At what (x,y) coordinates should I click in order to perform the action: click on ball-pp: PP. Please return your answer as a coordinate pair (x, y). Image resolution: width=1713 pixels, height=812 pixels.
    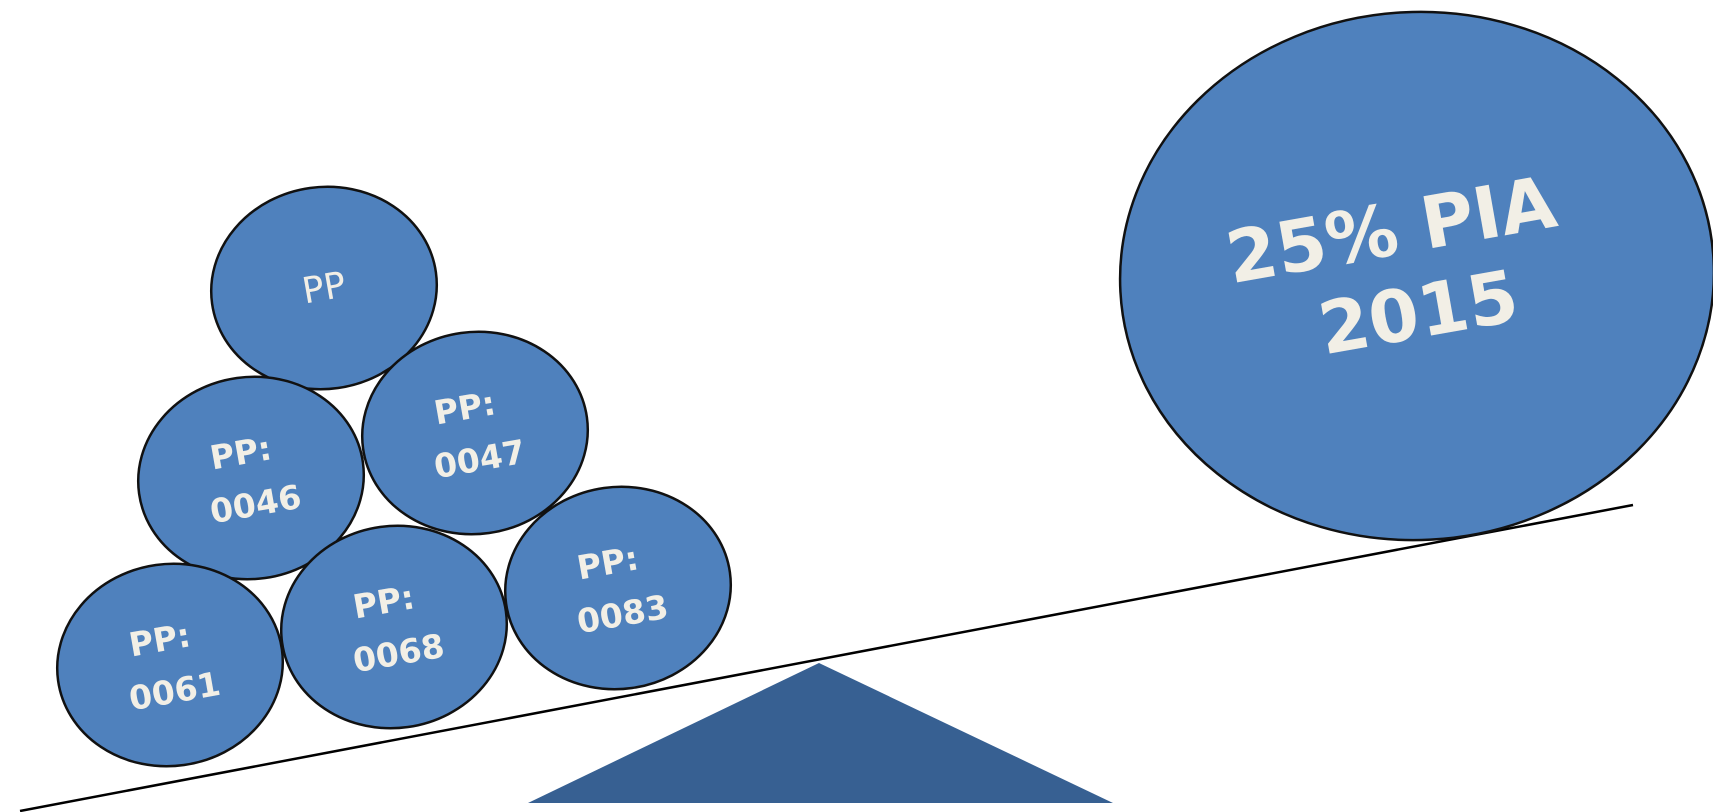
    Looking at the image, I should click on (324, 288).